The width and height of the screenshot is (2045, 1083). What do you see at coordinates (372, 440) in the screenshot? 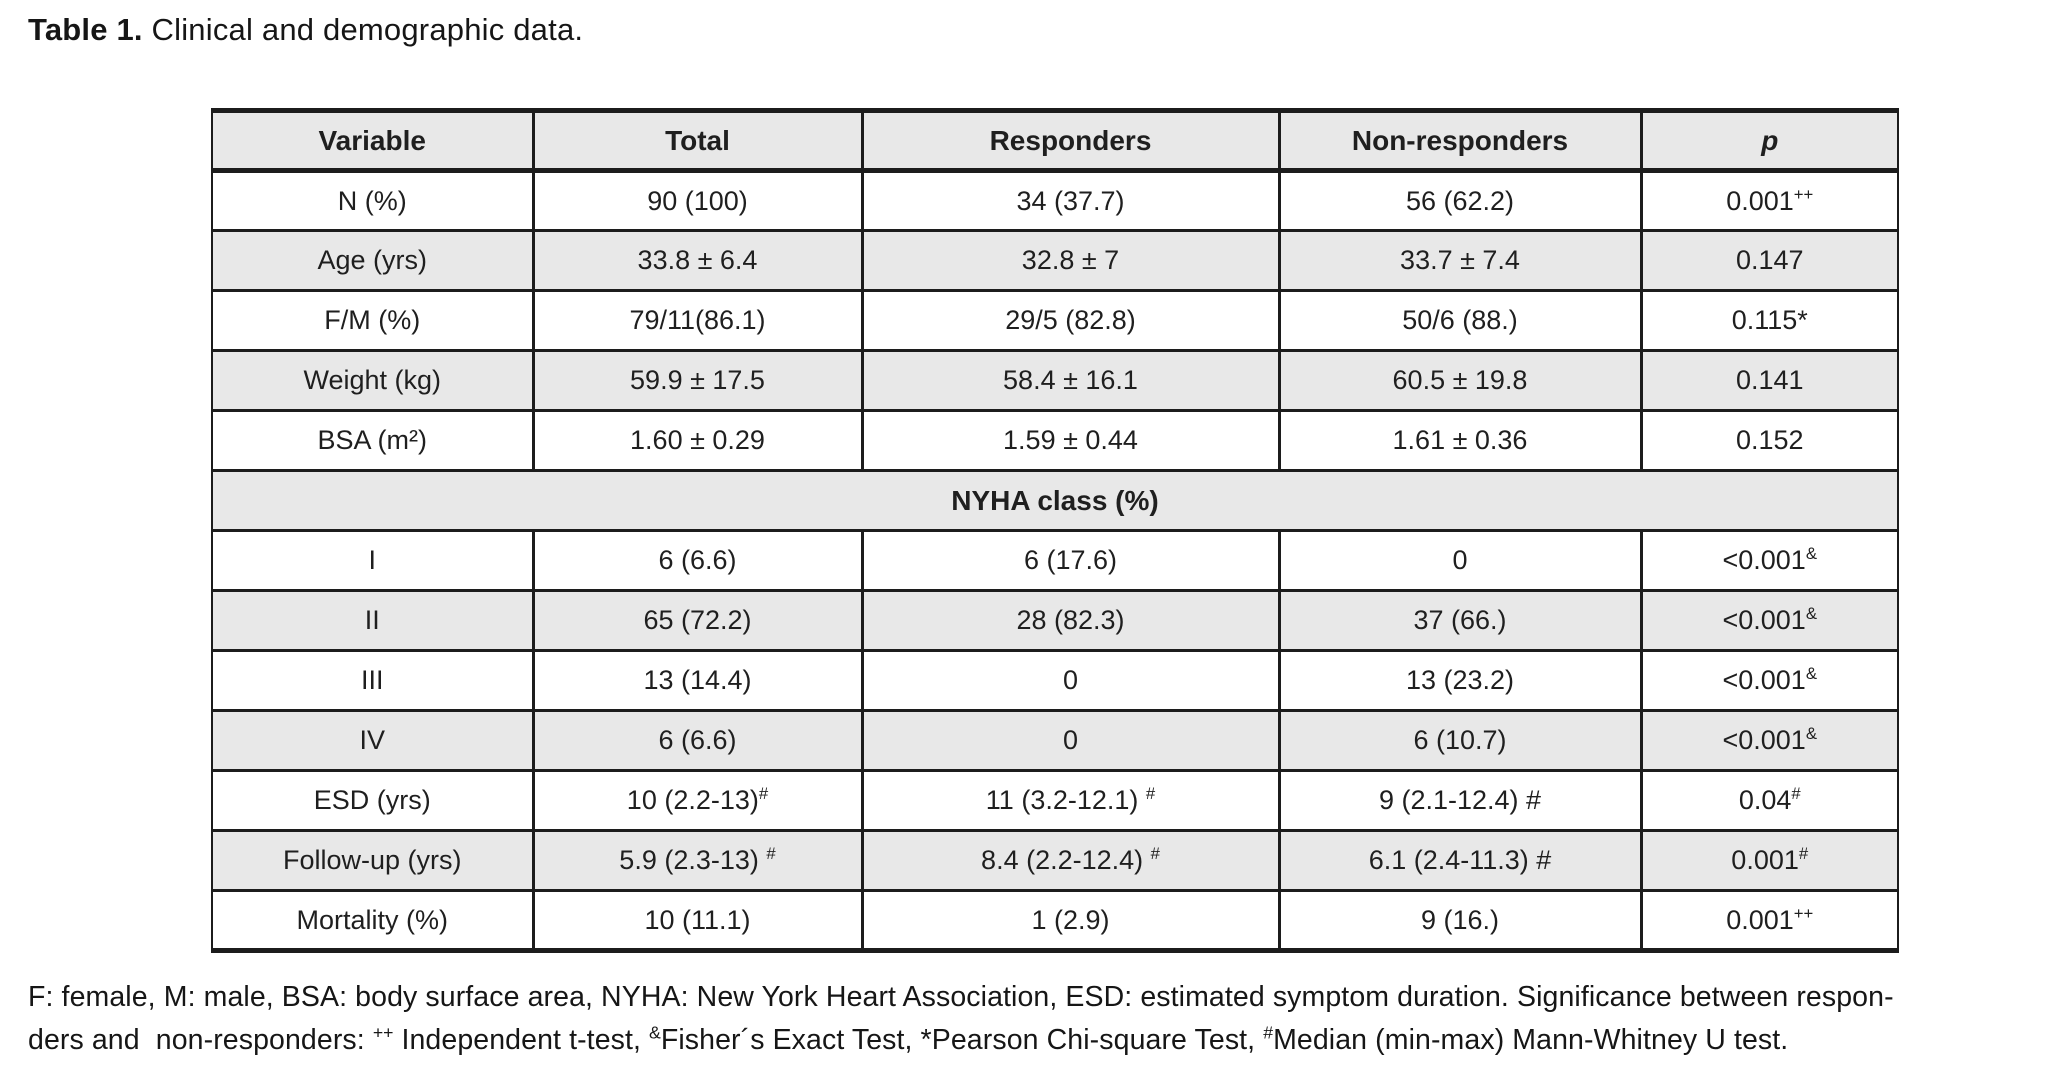
I see `cell-variable: BSA (m²)` at bounding box center [372, 440].